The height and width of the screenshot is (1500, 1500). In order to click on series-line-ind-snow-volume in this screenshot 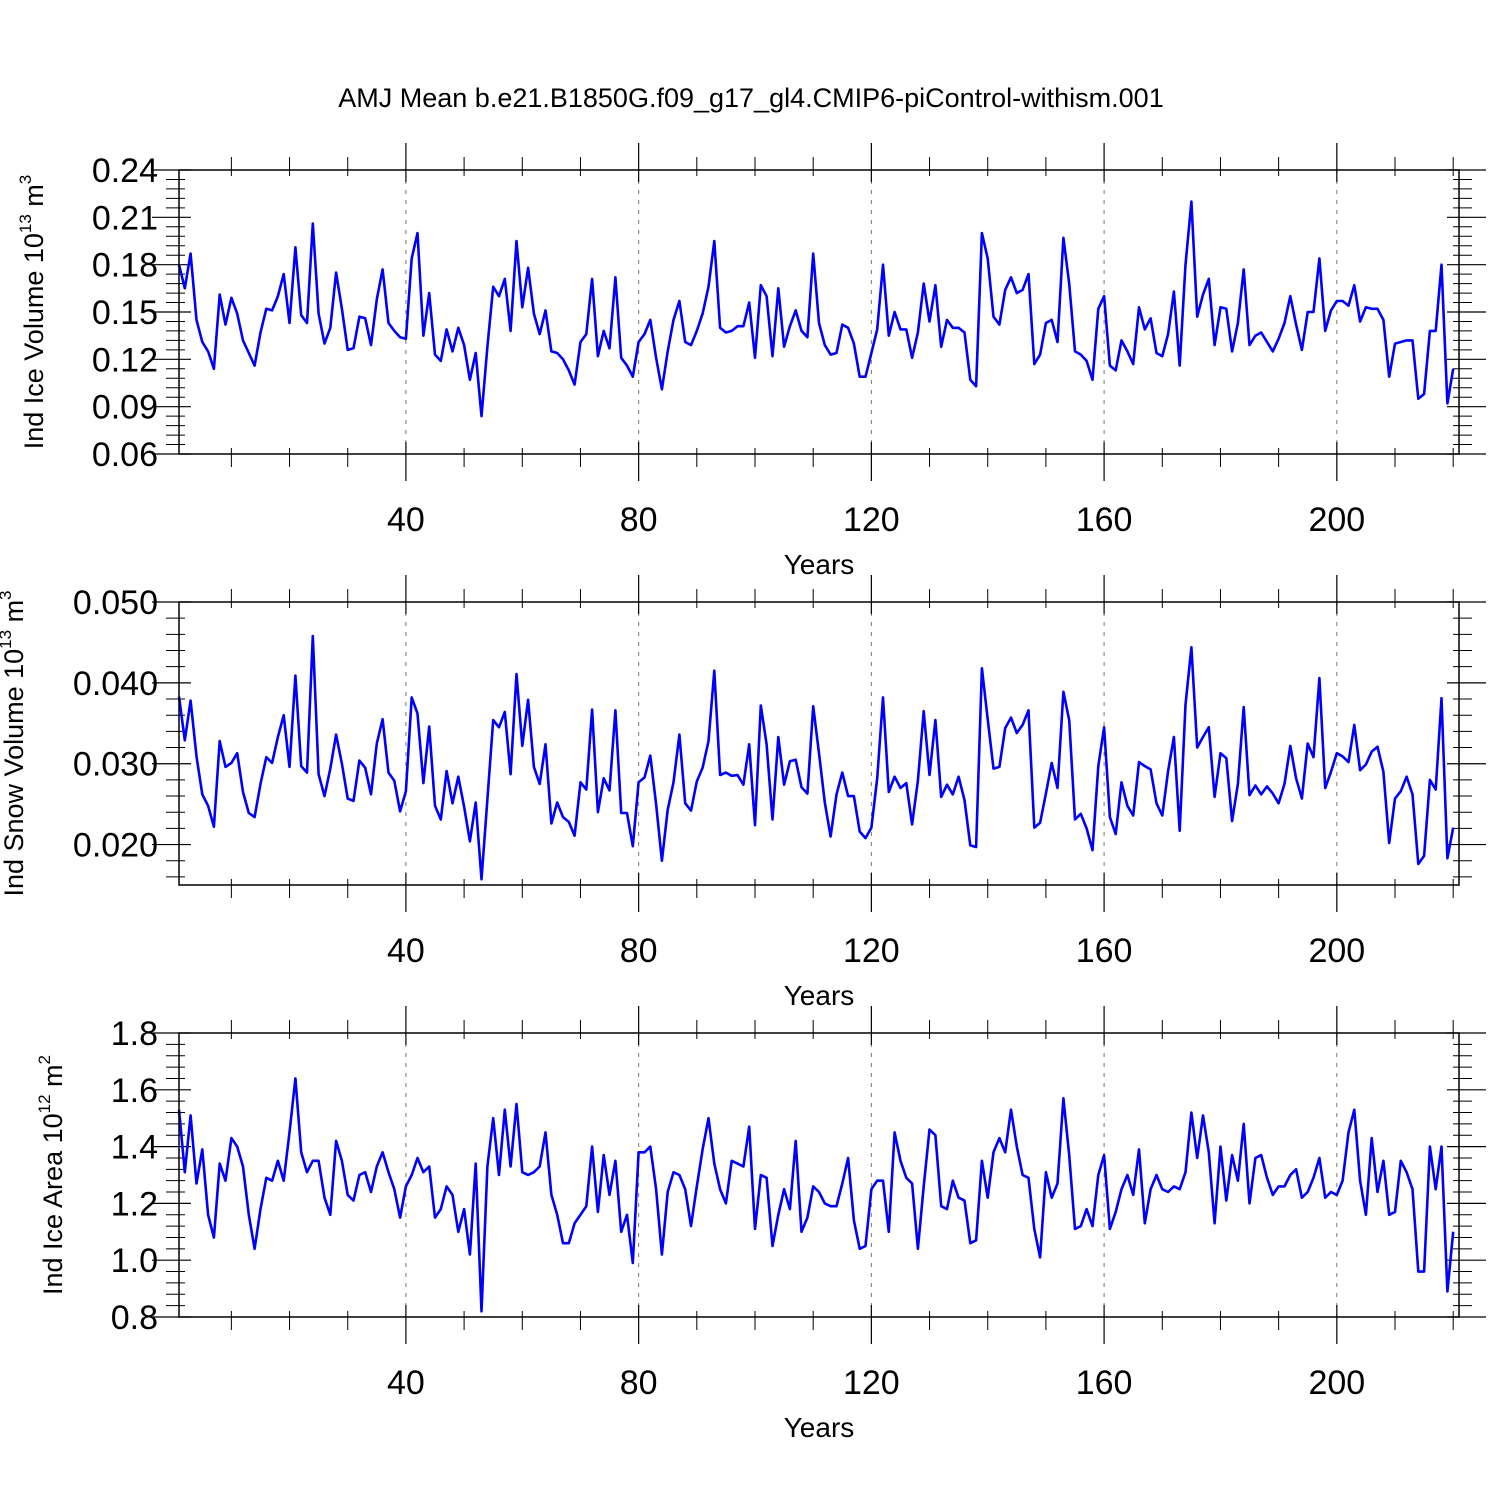, I will do `click(816, 757)`.